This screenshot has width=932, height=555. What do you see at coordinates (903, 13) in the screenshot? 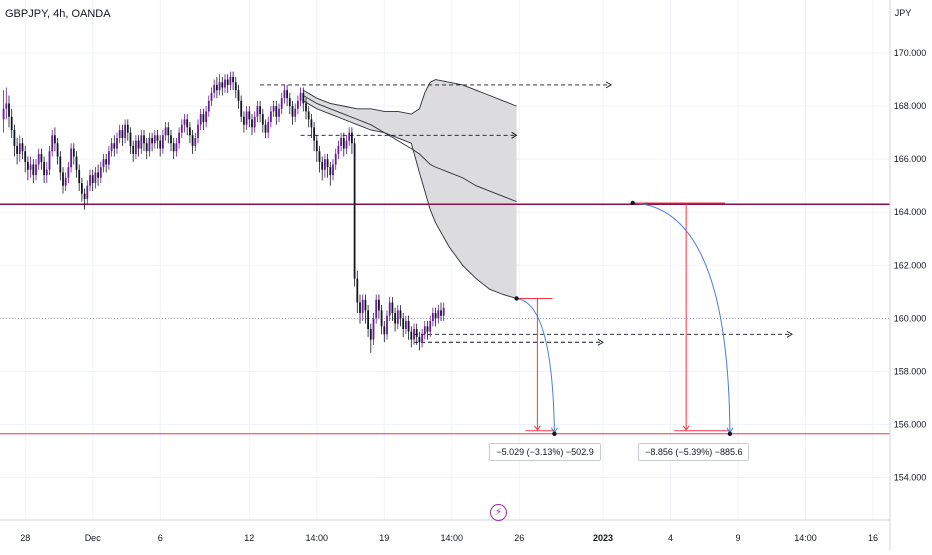
I see `price-axis-unit: JPY` at bounding box center [903, 13].